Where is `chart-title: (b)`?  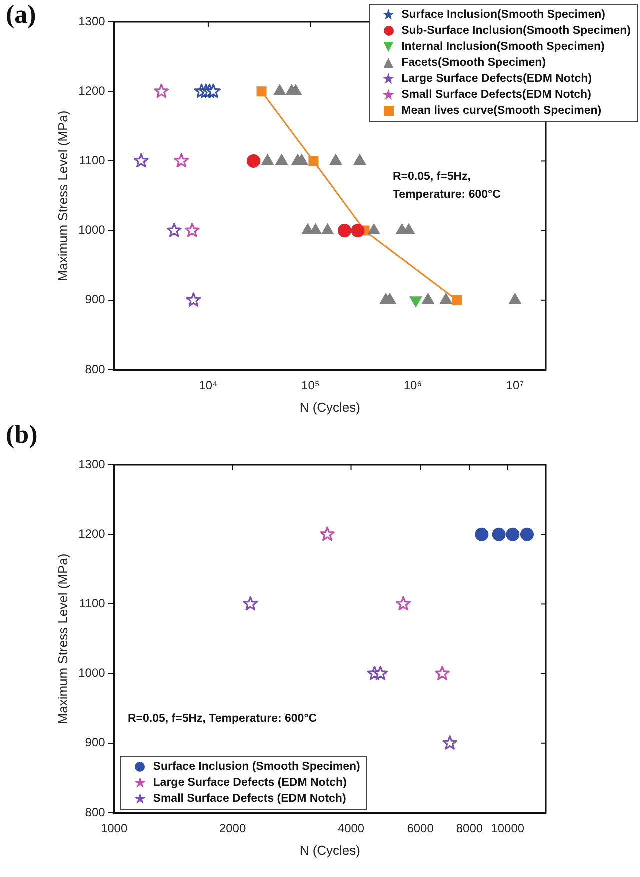 chart-title: (b) is located at coordinates (22, 435).